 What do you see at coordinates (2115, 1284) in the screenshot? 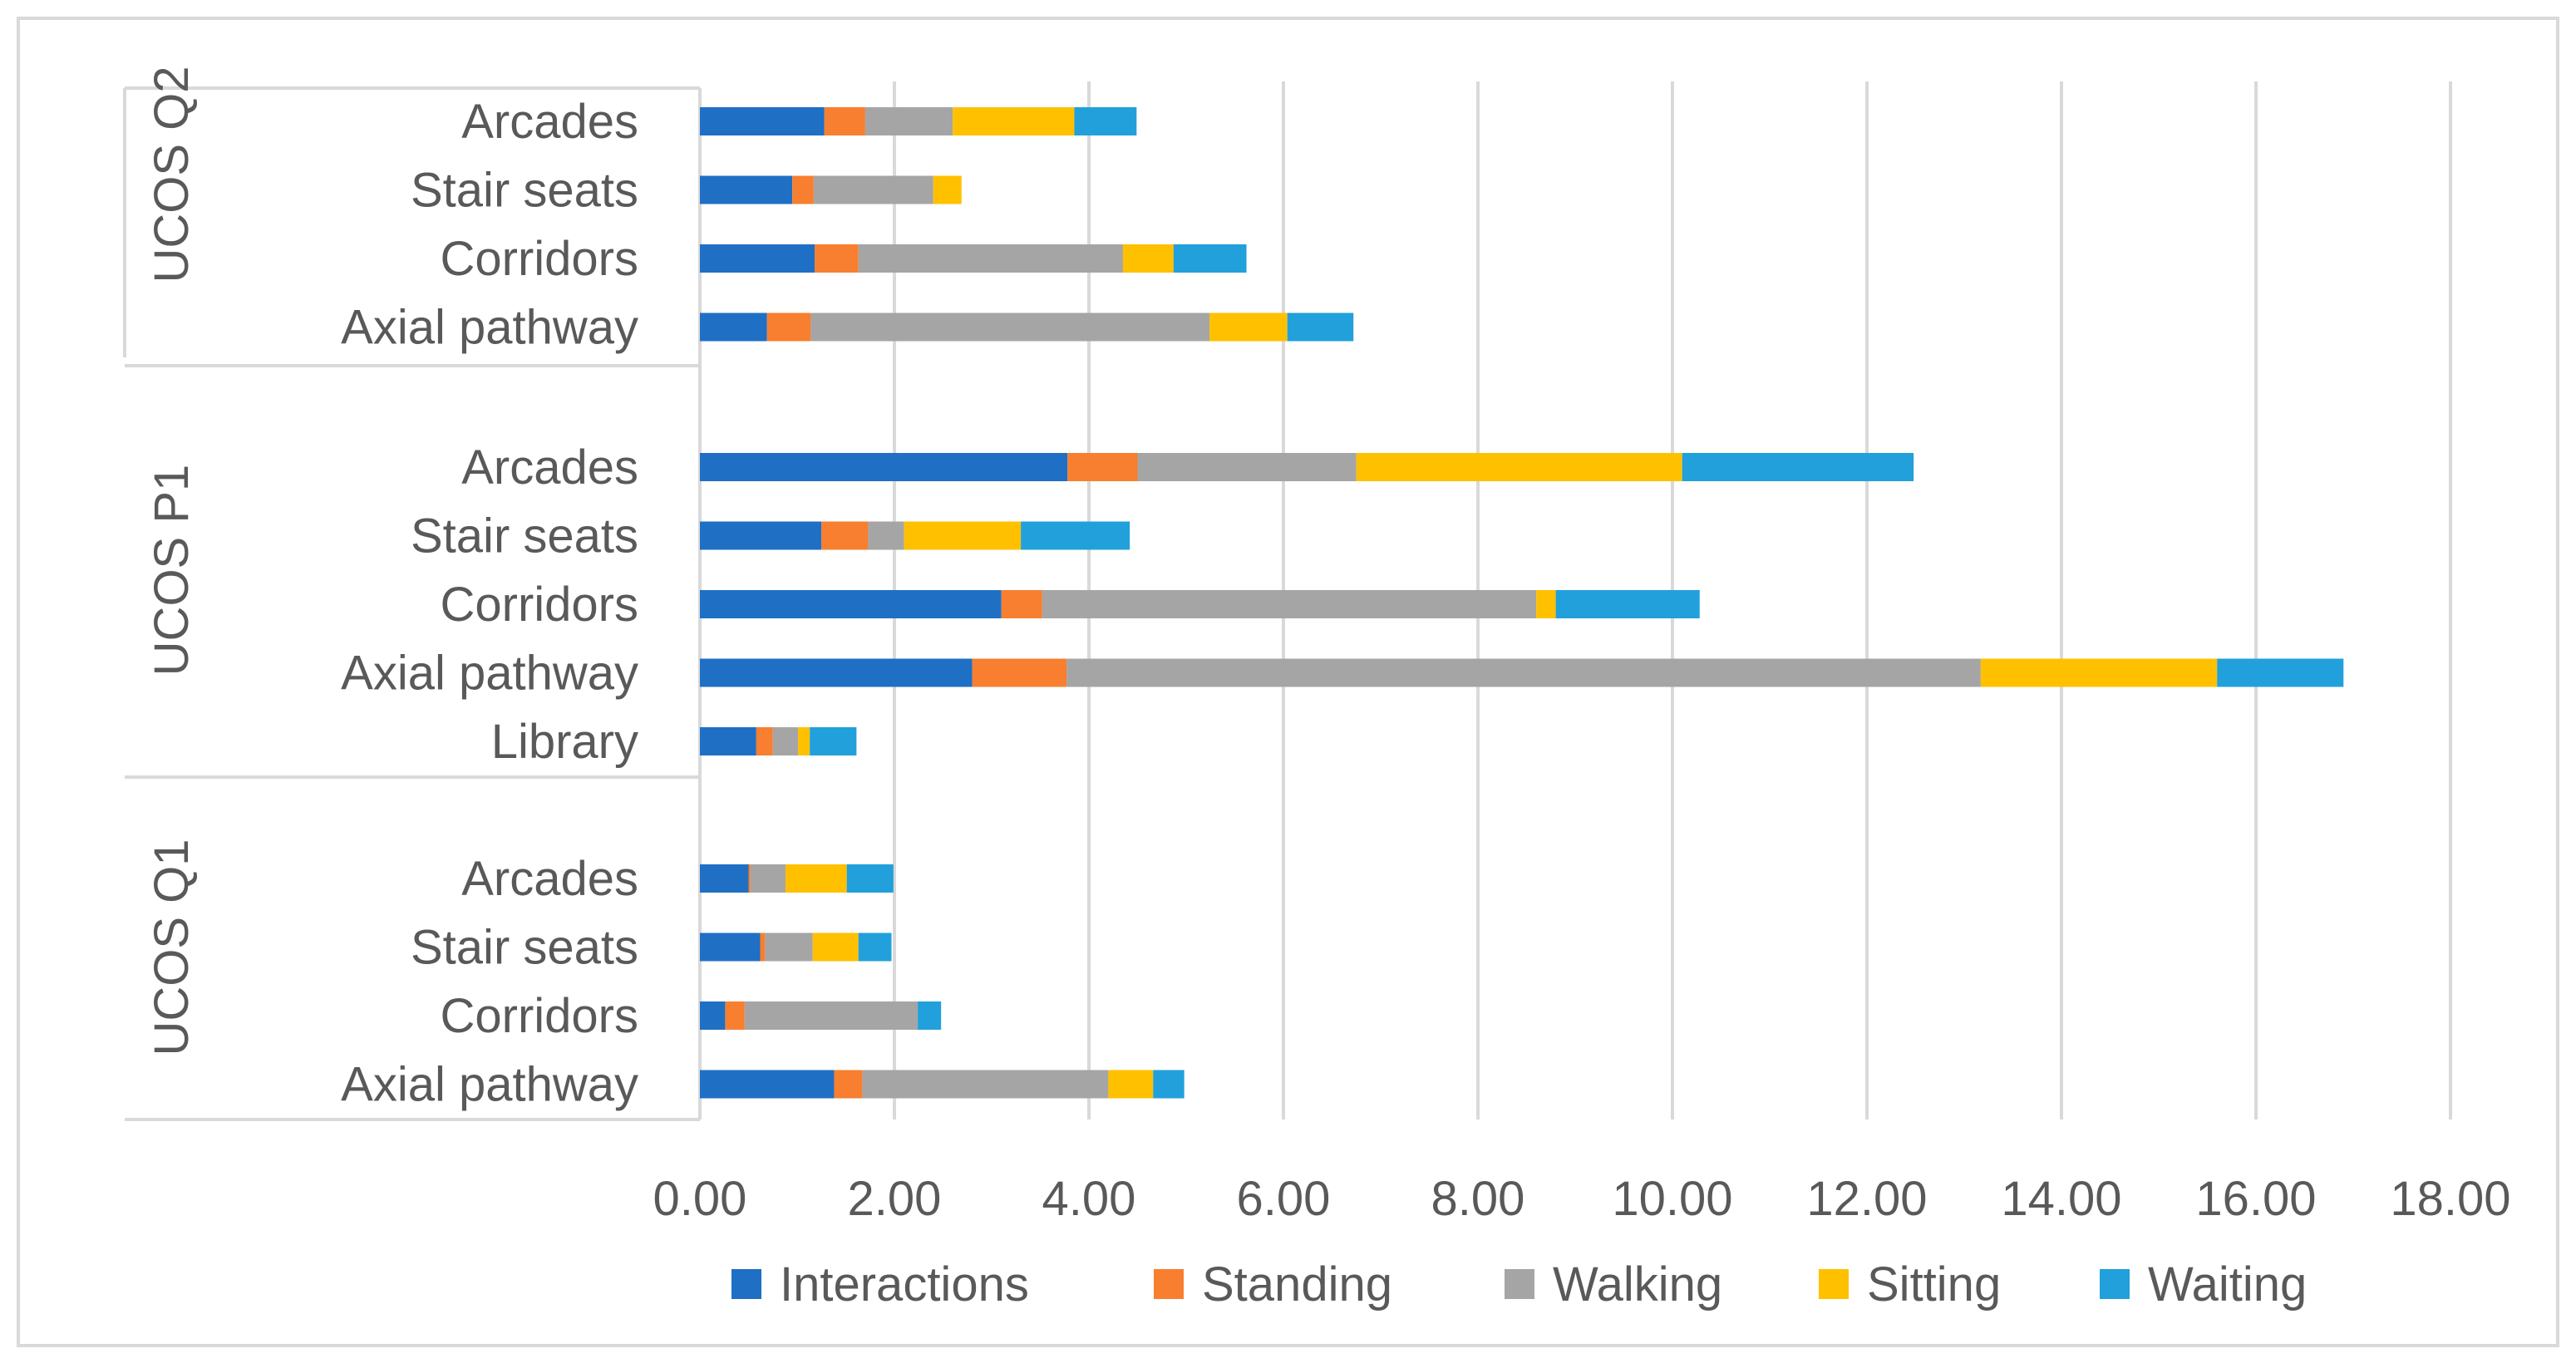
I see `legend-swatch-waiting` at bounding box center [2115, 1284].